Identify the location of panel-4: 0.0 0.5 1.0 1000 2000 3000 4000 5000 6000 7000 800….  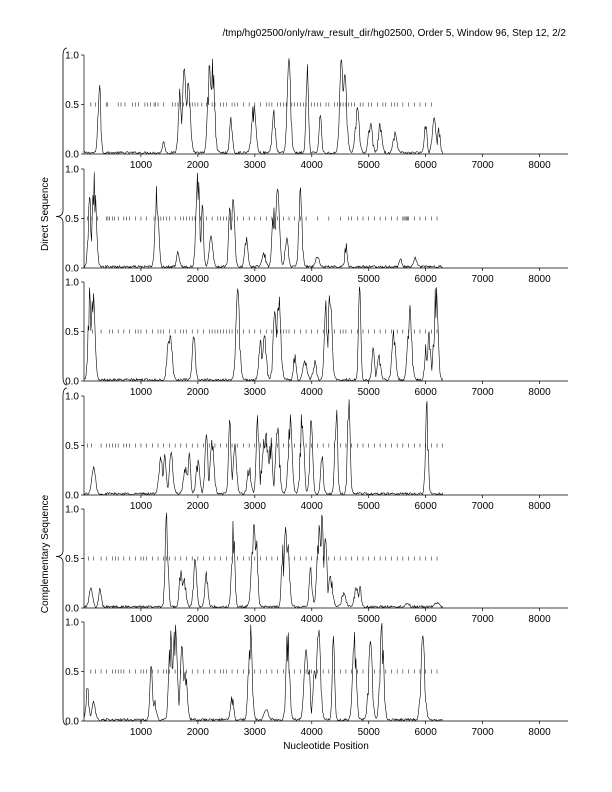
(316, 452).